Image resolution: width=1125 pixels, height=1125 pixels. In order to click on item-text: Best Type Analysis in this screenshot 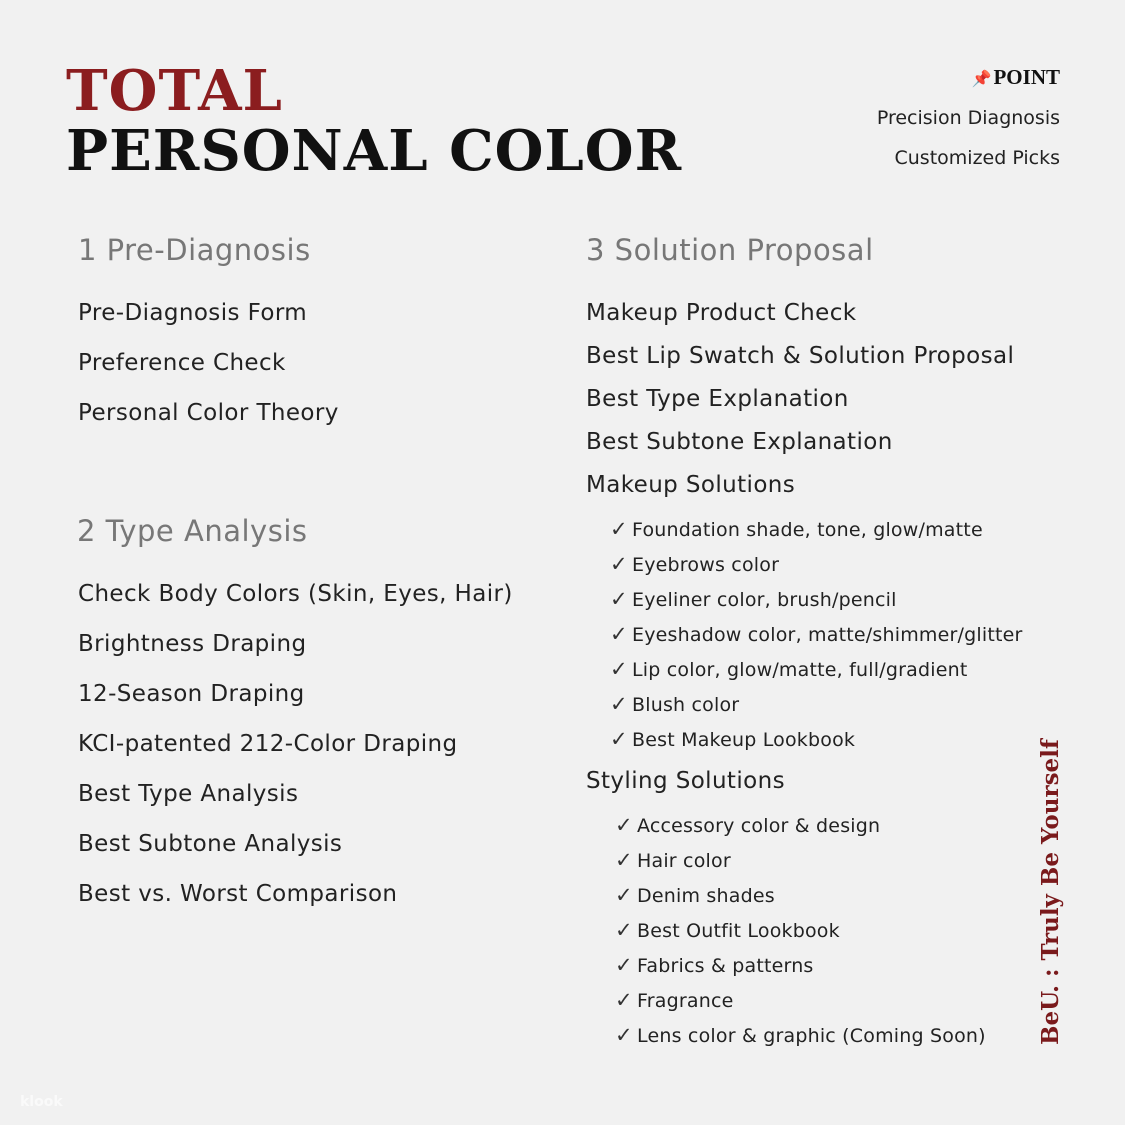, I will do `click(188, 794)`.